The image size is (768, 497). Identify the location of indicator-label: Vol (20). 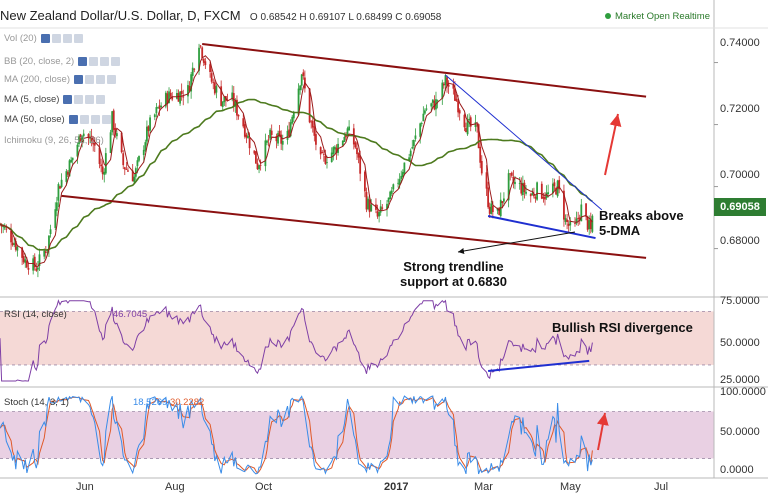
(20, 38).